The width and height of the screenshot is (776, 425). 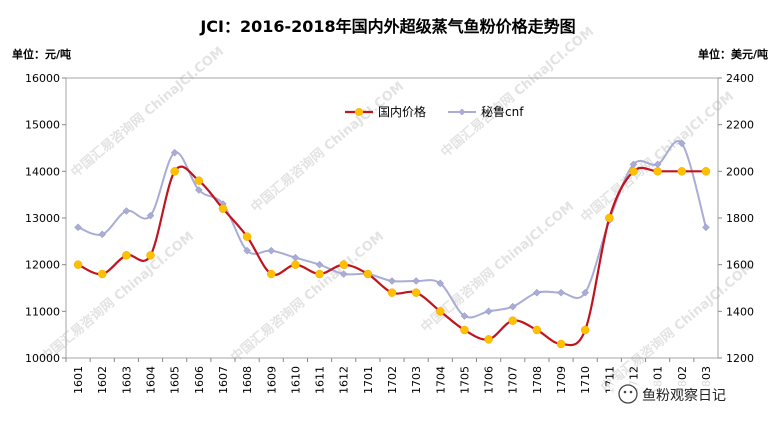 What do you see at coordinates (502, 112) in the screenshot?
I see `legend-label-peru-cnf: 秘鲁cnf` at bounding box center [502, 112].